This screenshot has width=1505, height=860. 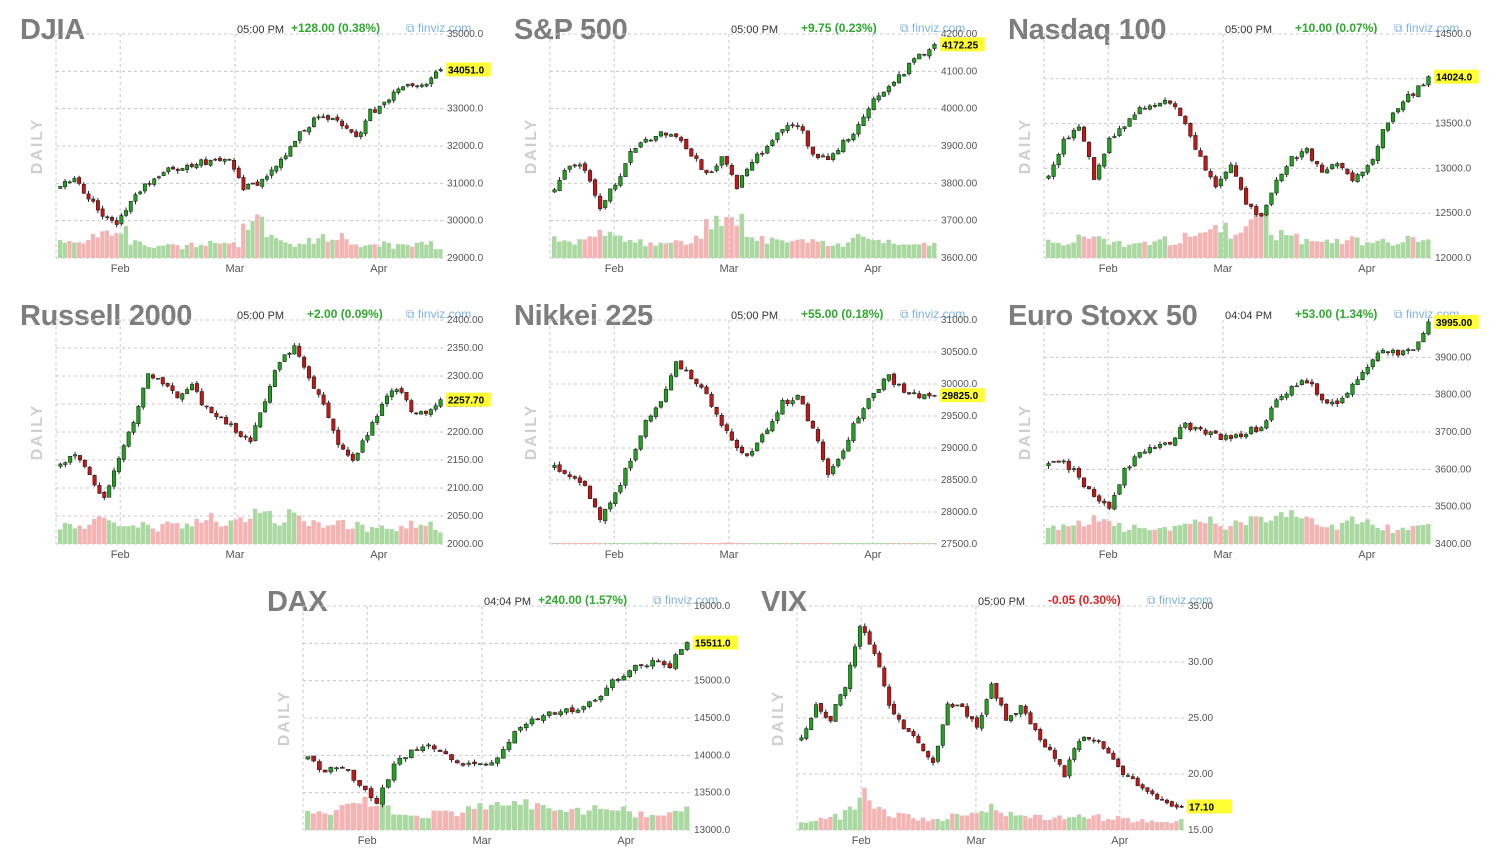 I want to click on y-tick-label: 4200.00, so click(x=959, y=34).